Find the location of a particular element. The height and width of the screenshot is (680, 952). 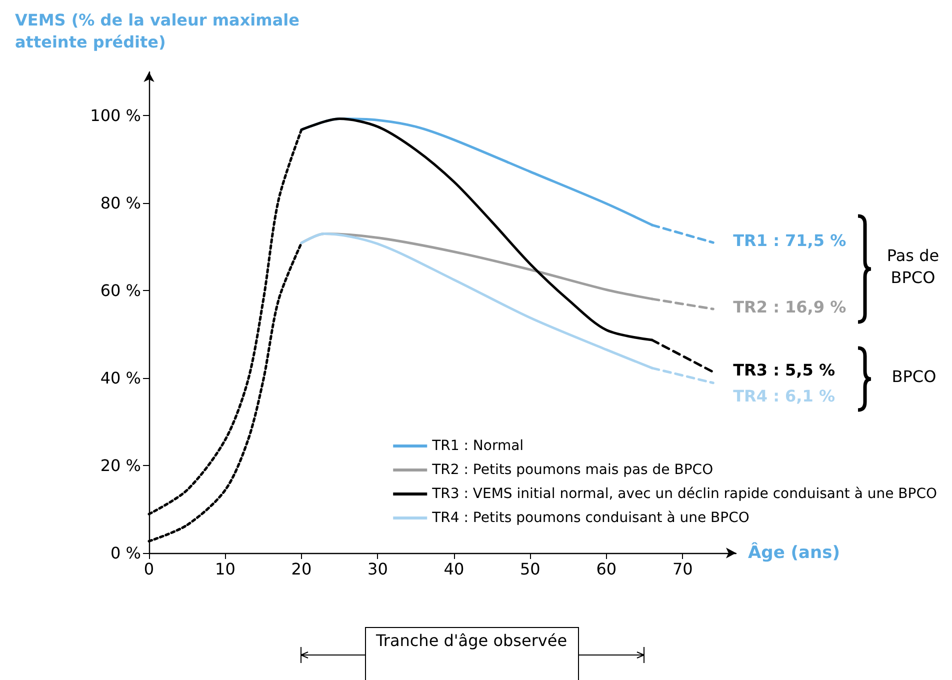

x-tick-label: 10 is located at coordinates (225, 569).